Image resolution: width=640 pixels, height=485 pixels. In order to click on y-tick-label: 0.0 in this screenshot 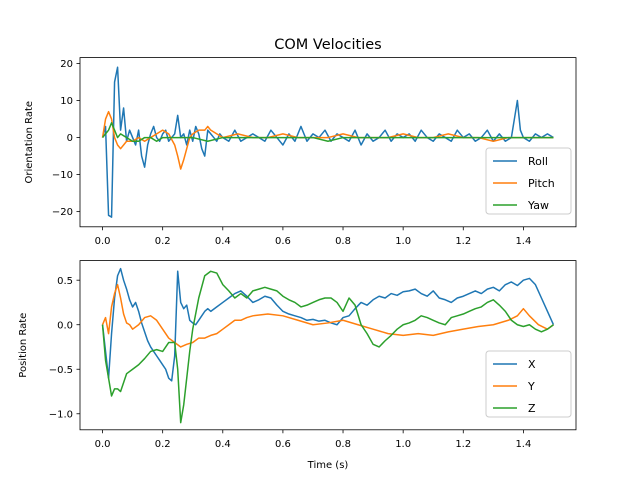, I will do `click(65, 325)`.